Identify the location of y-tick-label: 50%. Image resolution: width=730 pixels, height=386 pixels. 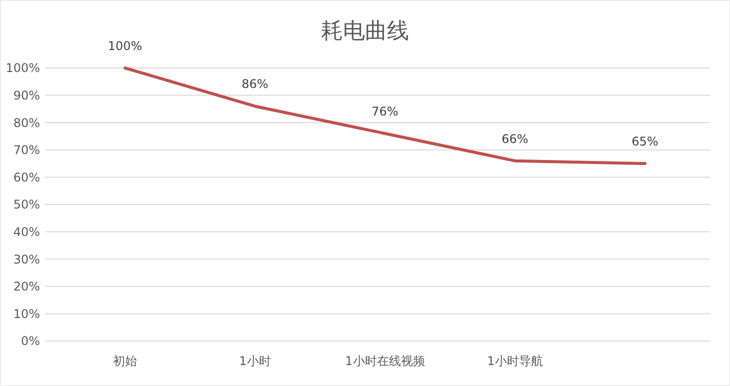
(26, 205).